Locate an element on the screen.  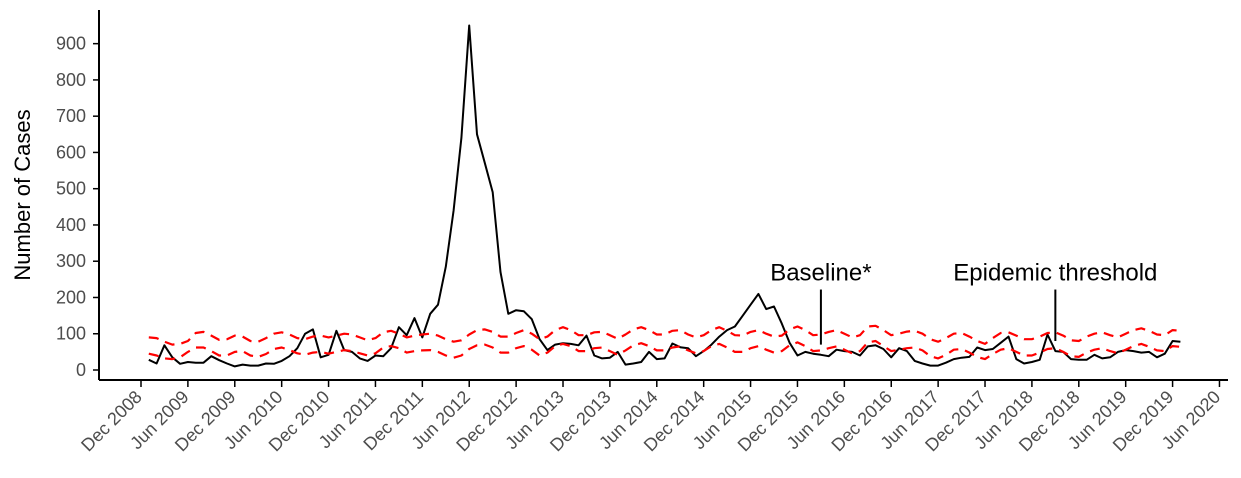
y-tick-label: 0 is located at coordinates (81, 370).